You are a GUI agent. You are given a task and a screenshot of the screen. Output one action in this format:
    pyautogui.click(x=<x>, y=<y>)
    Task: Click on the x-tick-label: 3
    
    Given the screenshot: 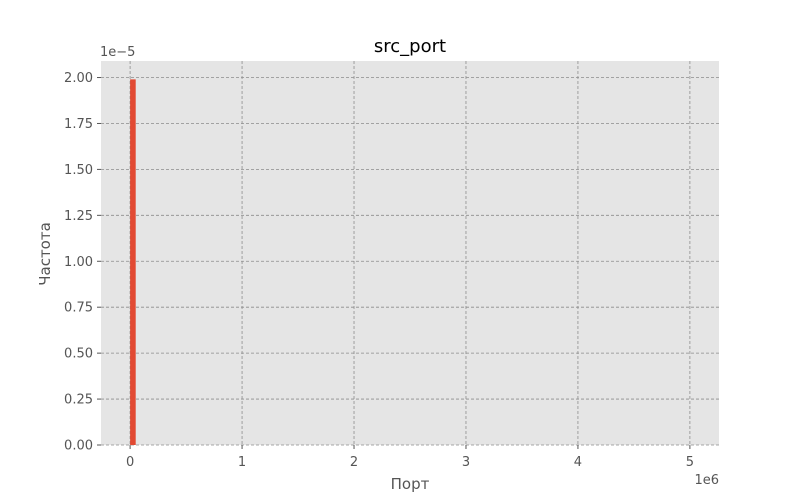 What is the action you would take?
    pyautogui.click(x=466, y=462)
    